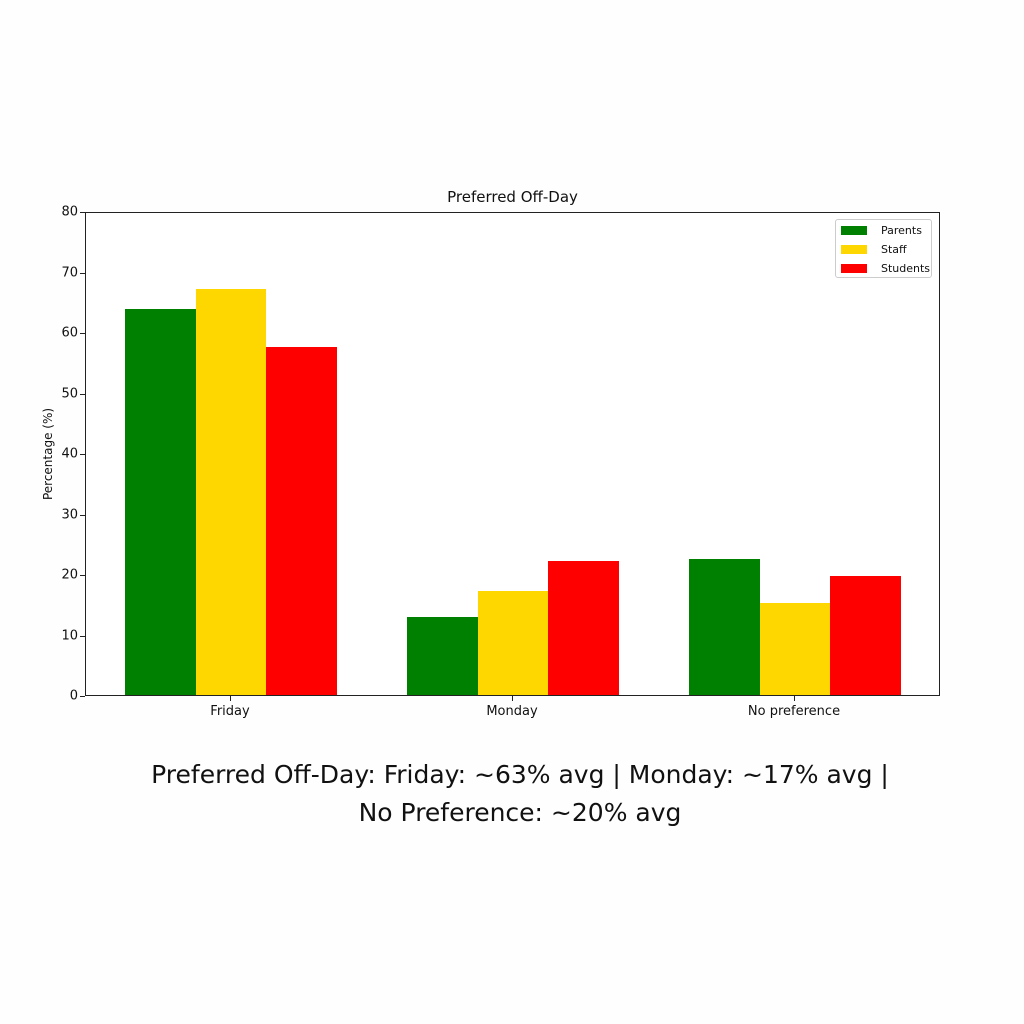  Describe the element at coordinates (906, 268) in the screenshot. I see `legend-label: Students` at that location.